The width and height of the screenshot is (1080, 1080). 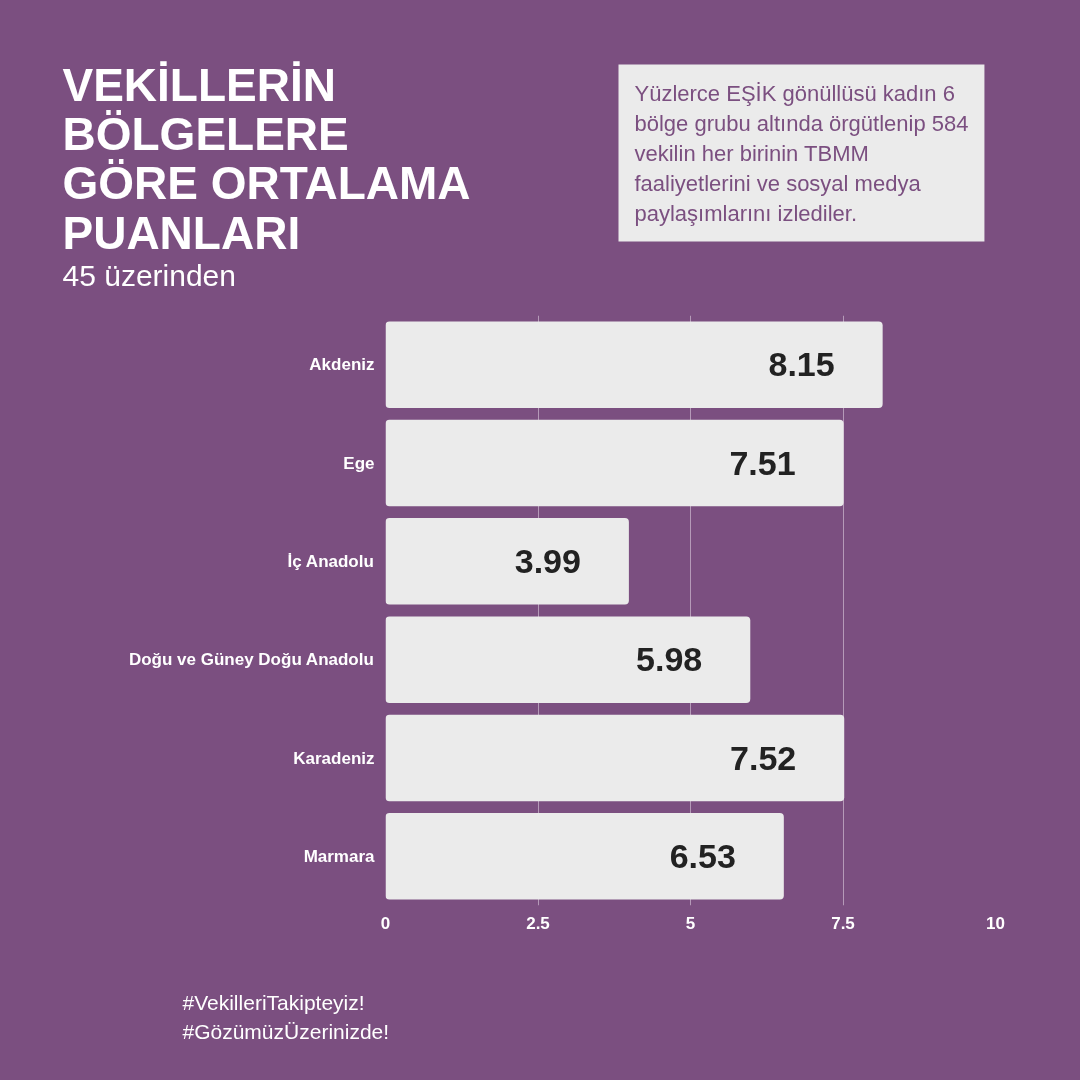 What do you see at coordinates (801, 364) in the screenshot?
I see `data-label: 8.15` at bounding box center [801, 364].